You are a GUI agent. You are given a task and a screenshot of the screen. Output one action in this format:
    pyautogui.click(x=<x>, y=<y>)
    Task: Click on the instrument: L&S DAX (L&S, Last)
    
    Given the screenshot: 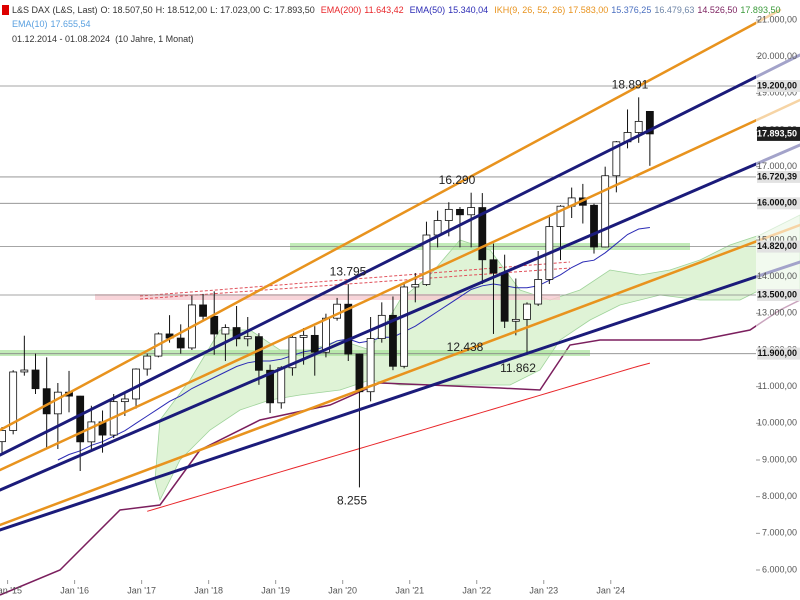 What is the action you would take?
    pyautogui.click(x=55, y=10)
    